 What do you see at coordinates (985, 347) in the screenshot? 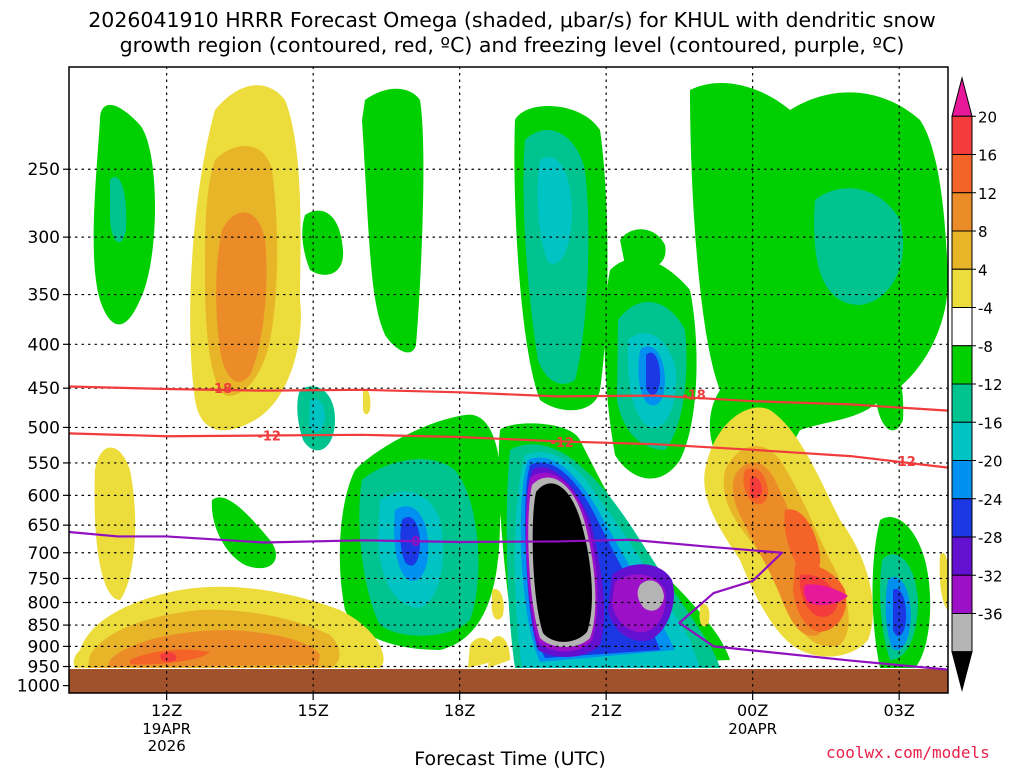
I see `colorbar-label--8: -8` at bounding box center [985, 347].